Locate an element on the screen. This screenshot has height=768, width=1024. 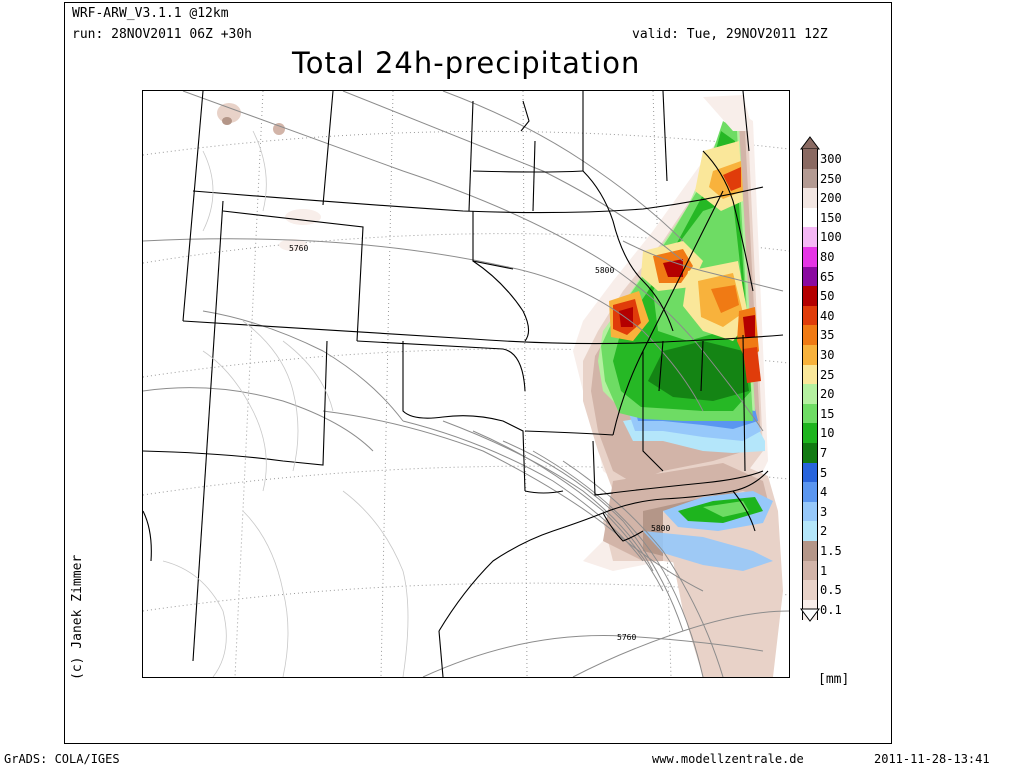
model-label: WRF-ARW_V3.1.1 @12km is located at coordinates (150, 13).